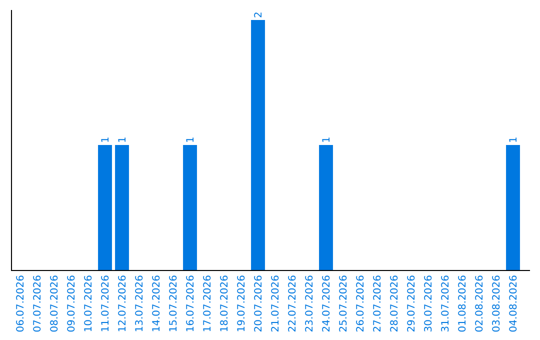 The height and width of the screenshot is (340, 540). I want to click on x-tick-label: 20.07.2026, so click(259, 303).